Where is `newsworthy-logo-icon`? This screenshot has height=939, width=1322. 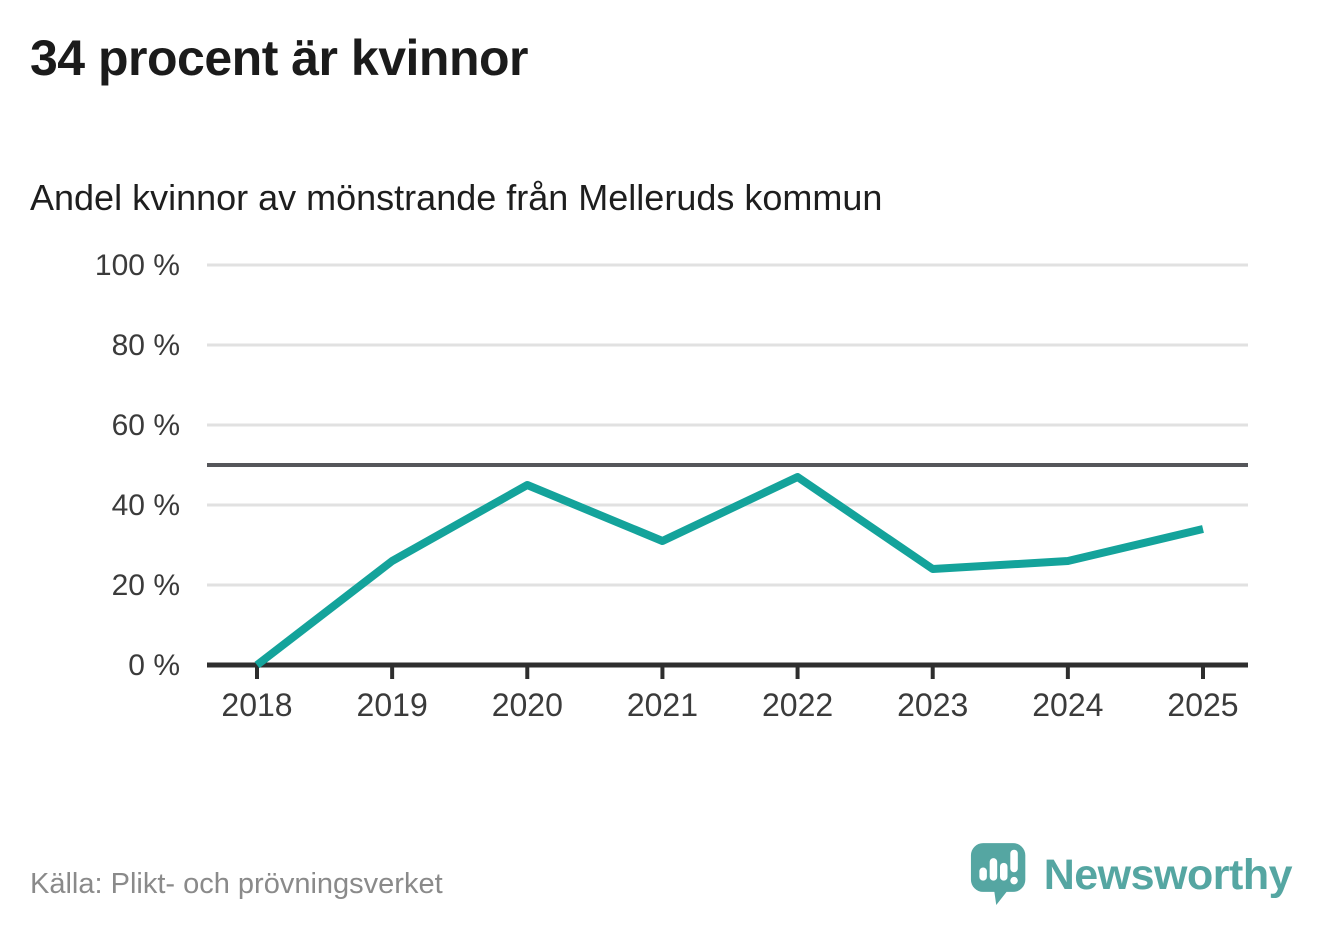 newsworthy-logo-icon is located at coordinates (998, 874).